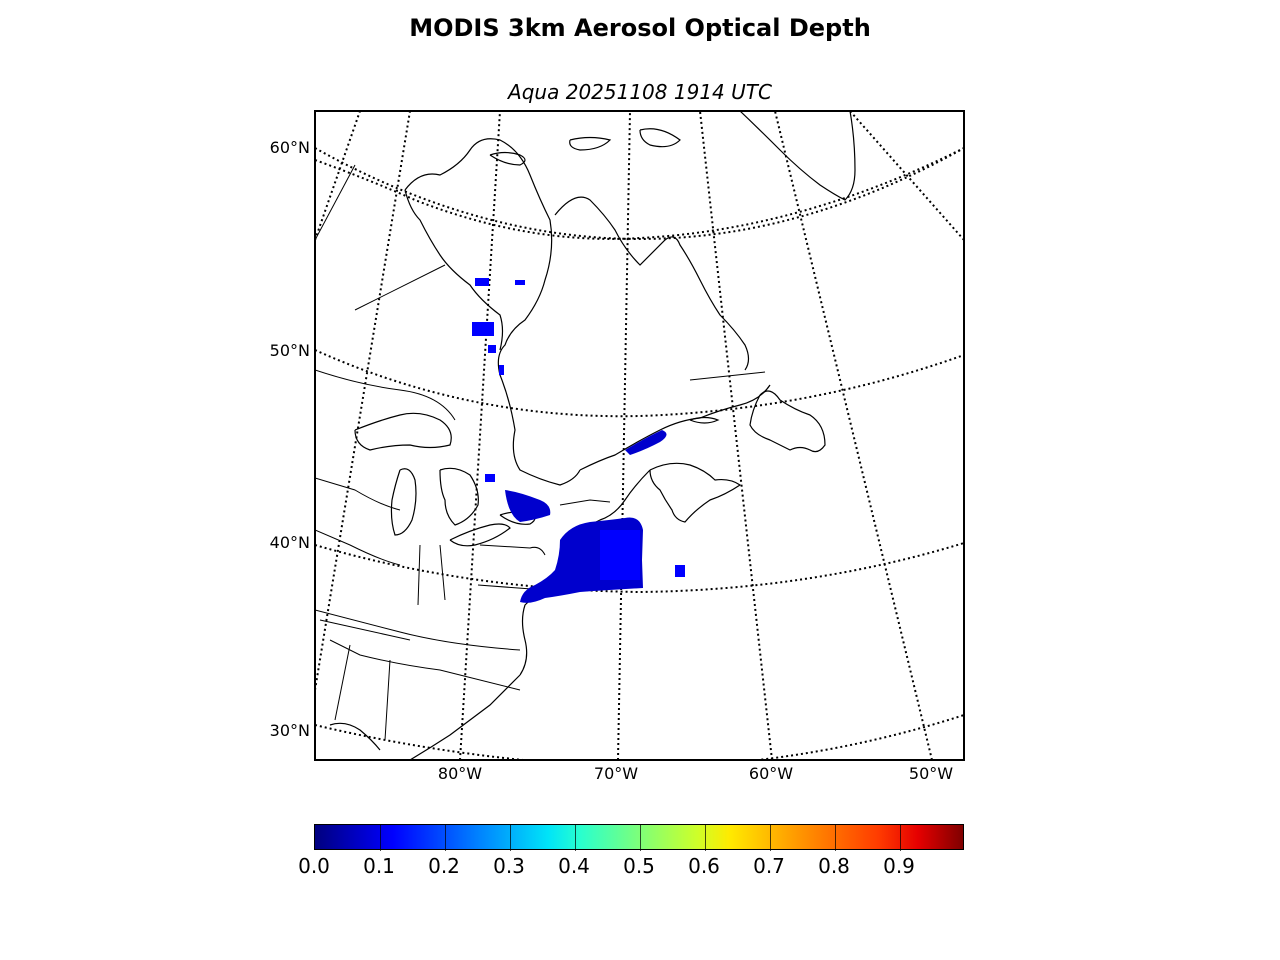  I want to click on colorbar-label: 0.5, so click(639, 866).